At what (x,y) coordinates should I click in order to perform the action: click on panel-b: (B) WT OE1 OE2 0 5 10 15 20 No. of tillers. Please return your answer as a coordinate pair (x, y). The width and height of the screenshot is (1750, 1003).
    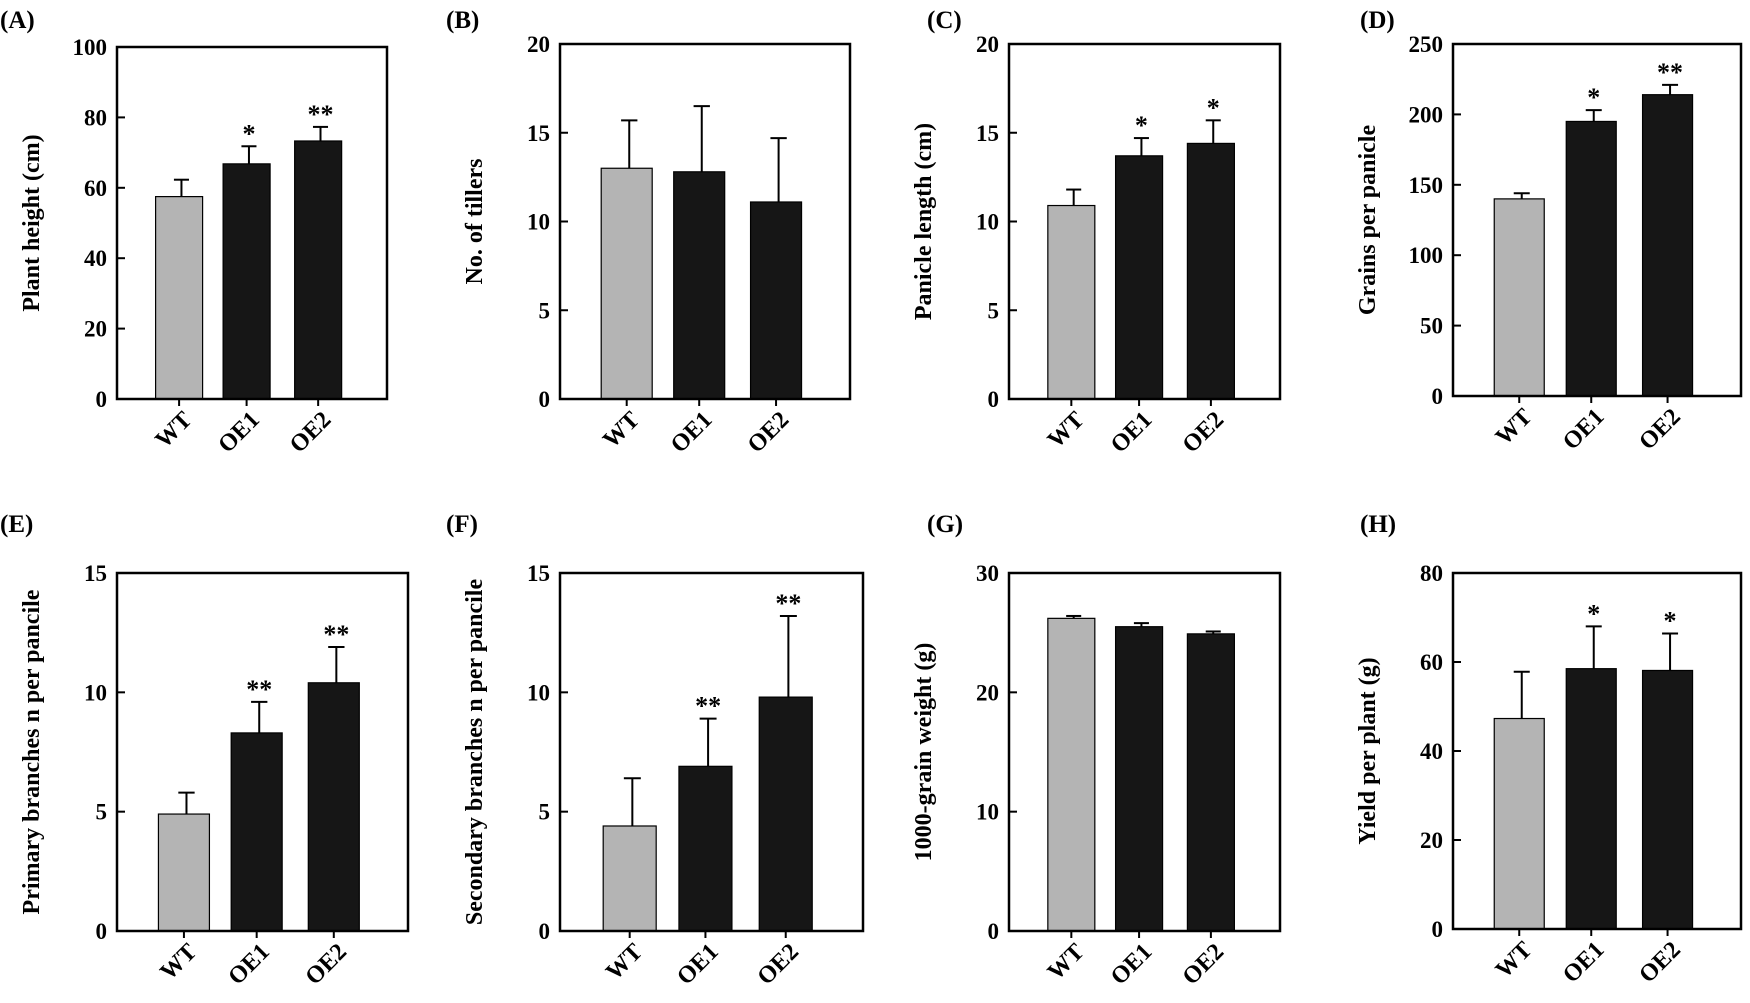
    Looking at the image, I should click on (649, 232).